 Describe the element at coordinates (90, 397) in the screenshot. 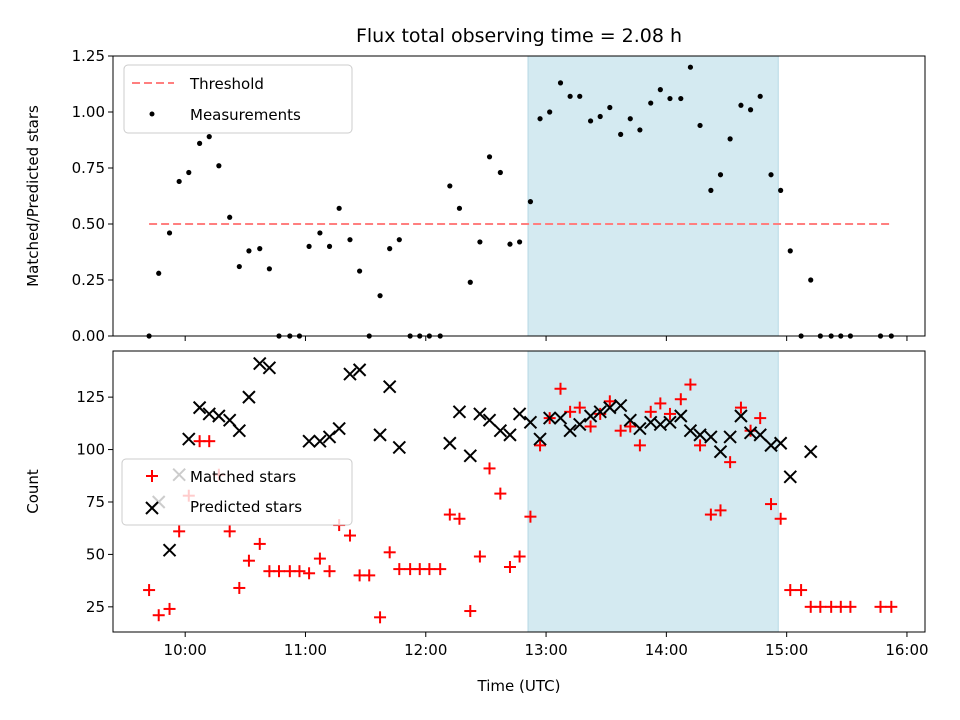

I see `y-tick-label: 125` at that location.